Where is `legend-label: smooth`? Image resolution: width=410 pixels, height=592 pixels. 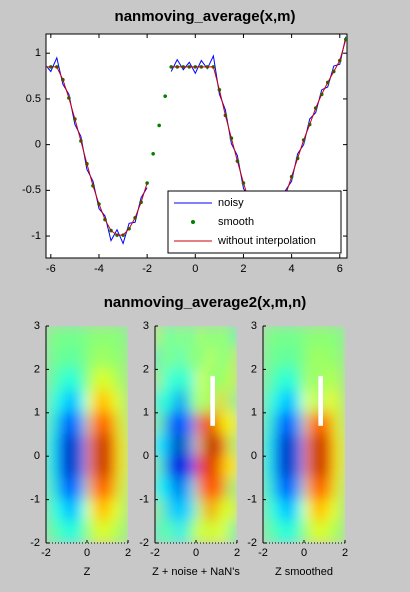
legend-label: smooth is located at coordinates (236, 222).